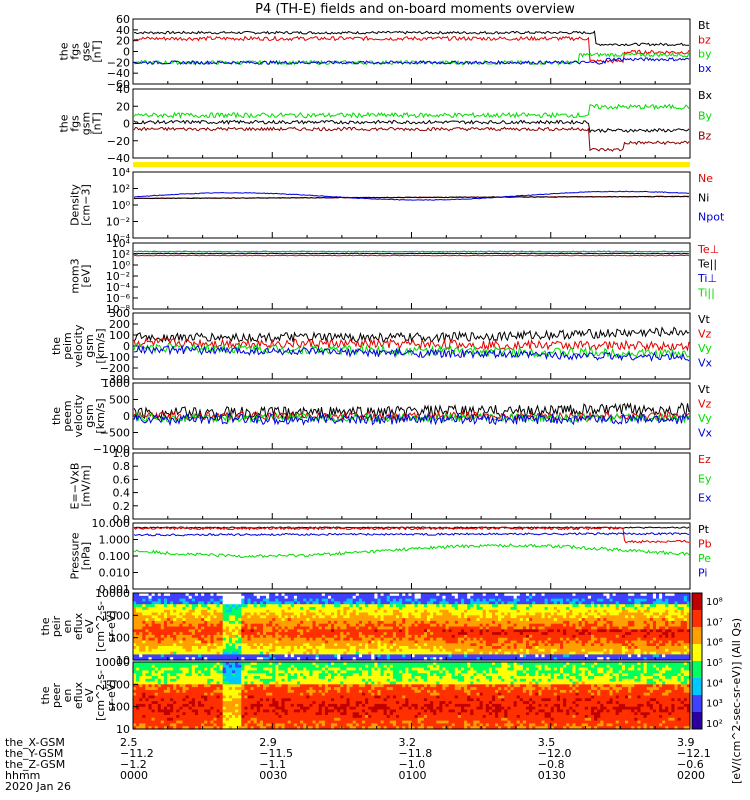 This screenshot has height=800, width=750. I want to click on legend-by: by, so click(705, 54).